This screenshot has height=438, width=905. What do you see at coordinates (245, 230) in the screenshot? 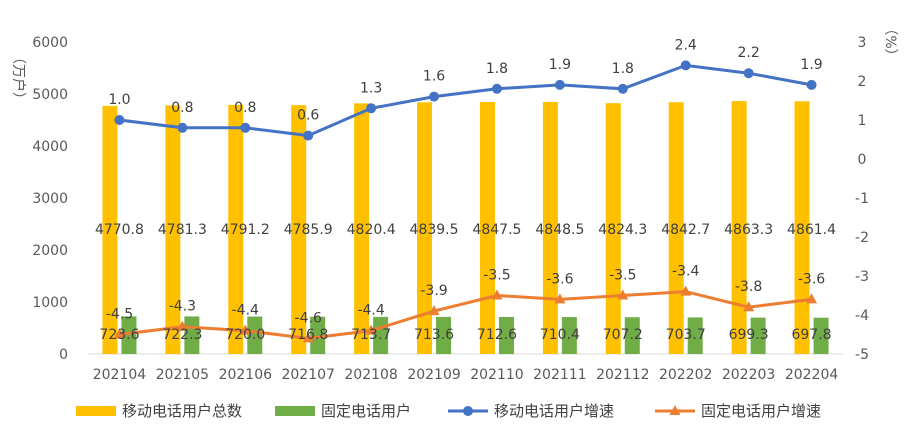
I see `label-mobile-users: 4791.2` at bounding box center [245, 230].